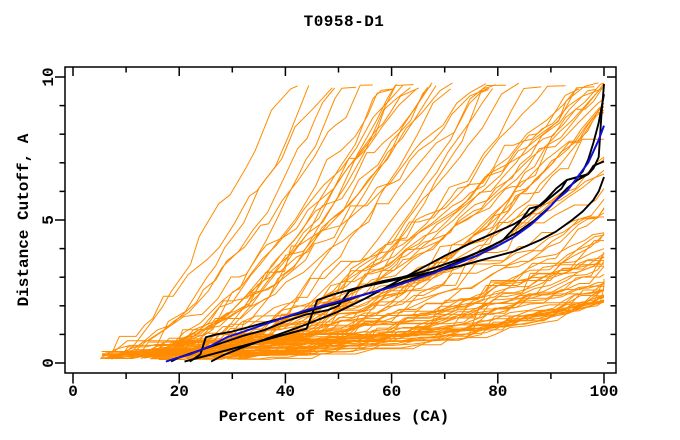 The height and width of the screenshot is (440, 680). What do you see at coordinates (391, 392) in the screenshot?
I see `x-tick-label: 60` at bounding box center [391, 392].